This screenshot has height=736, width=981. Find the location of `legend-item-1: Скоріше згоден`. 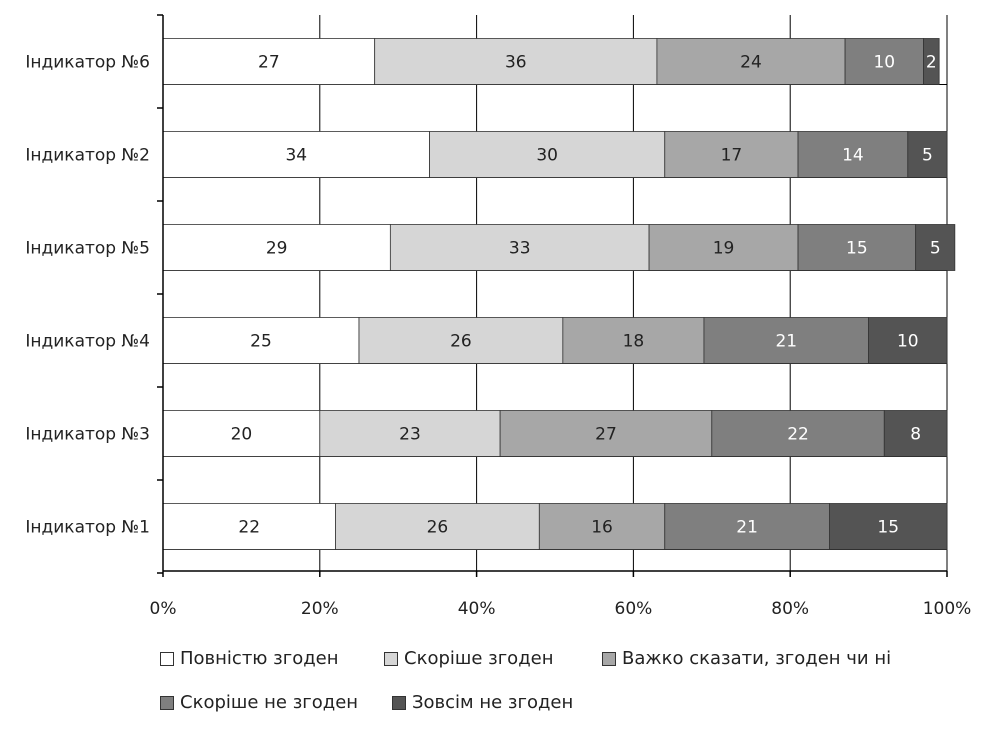

legend-item-1: Скоріше згоден is located at coordinates (468, 658).